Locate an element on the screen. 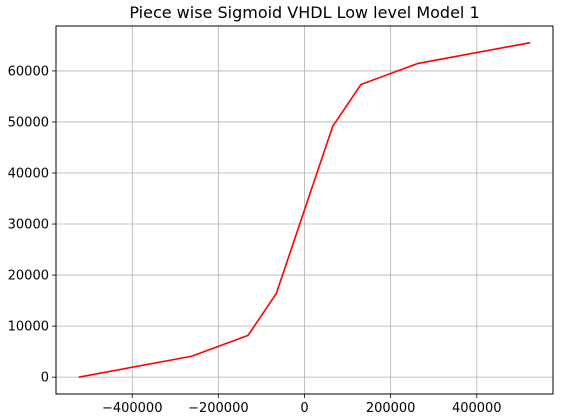 This screenshot has height=418, width=561. y-tick-label: 0 is located at coordinates (45, 378).